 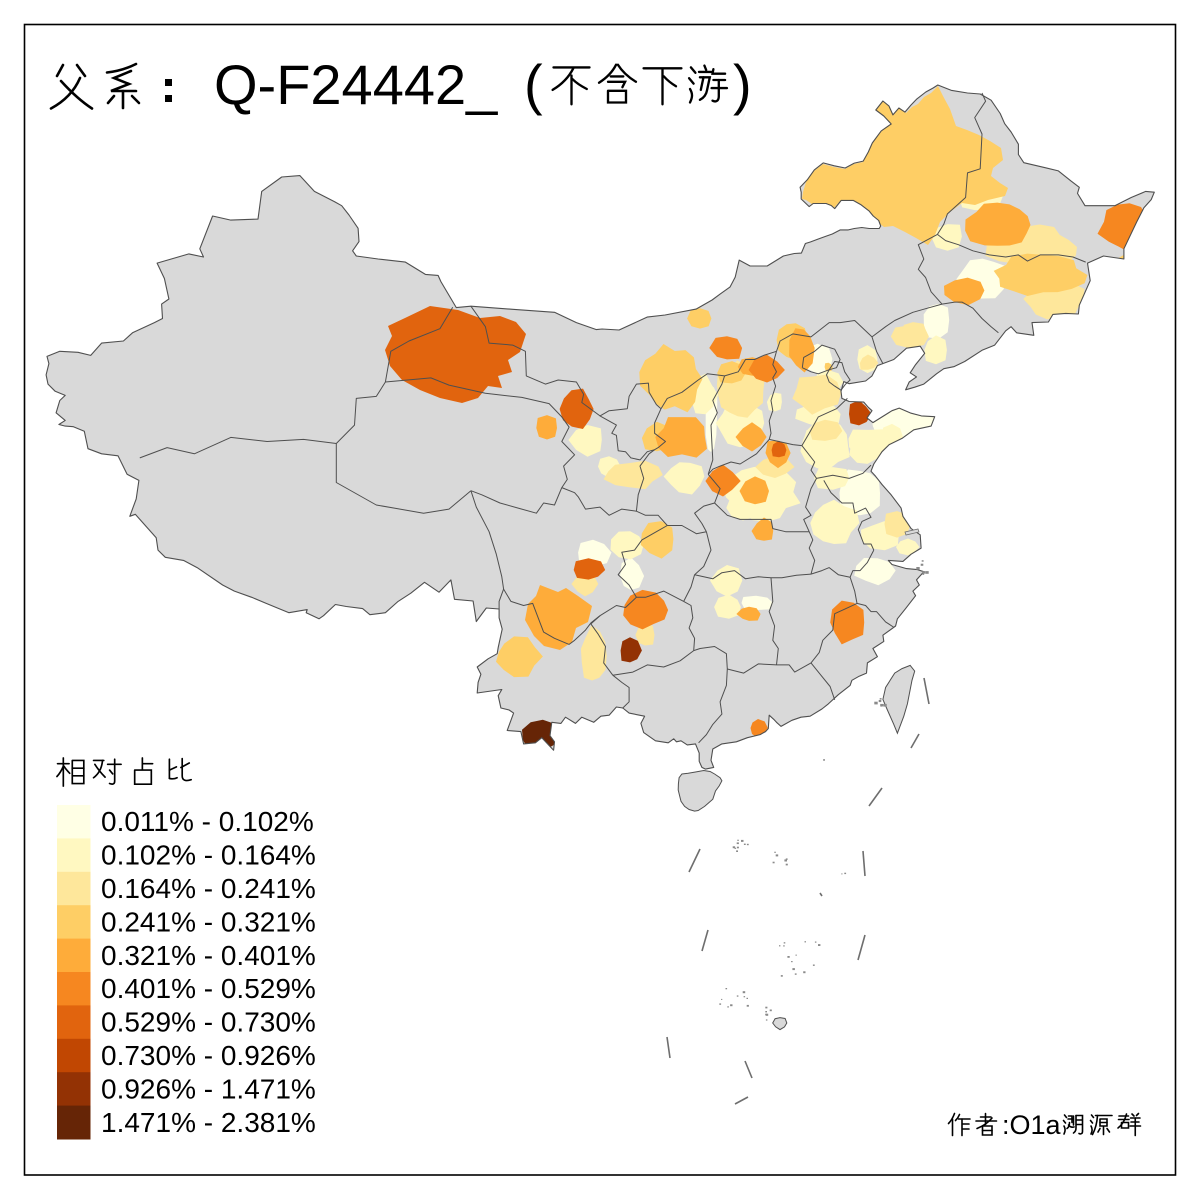 What do you see at coordinates (208, 921) in the screenshot?
I see `svg-text: 0.241% - 0.321%` at bounding box center [208, 921].